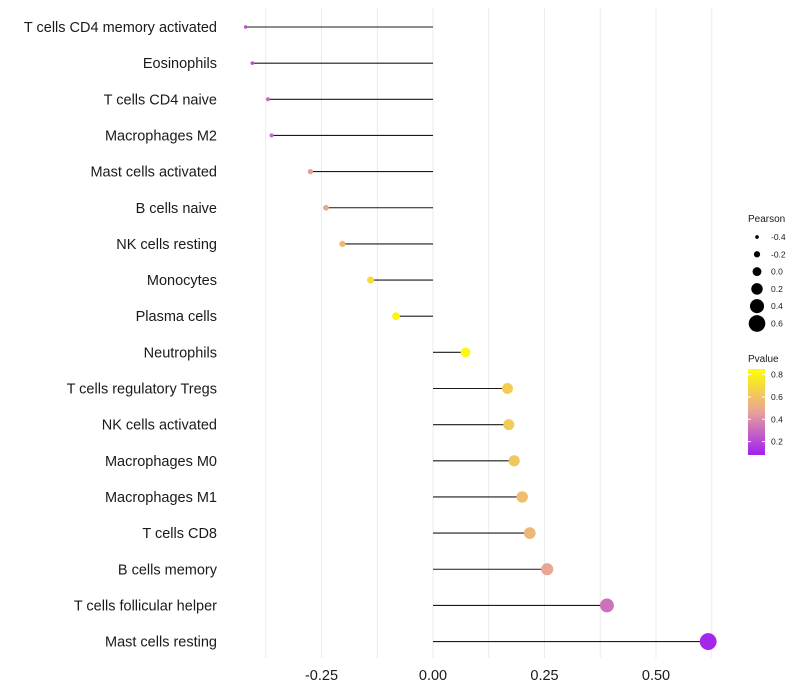 The height and width of the screenshot is (700, 800). Describe the element at coordinates (176, 209) in the screenshot. I see `category-label: B cells naive` at that location.